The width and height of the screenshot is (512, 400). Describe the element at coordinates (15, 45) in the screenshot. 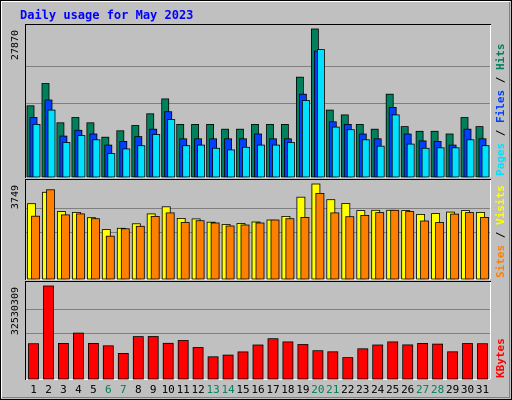

I see `panel-requests-max-label: 27870` at that location.